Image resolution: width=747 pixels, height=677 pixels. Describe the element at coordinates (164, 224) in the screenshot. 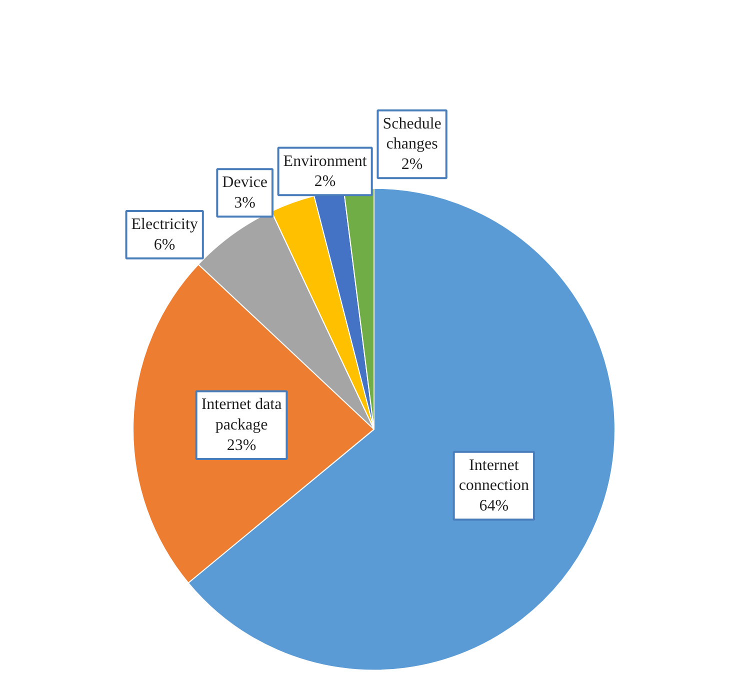

I see `slice-label: Electricity` at that location.